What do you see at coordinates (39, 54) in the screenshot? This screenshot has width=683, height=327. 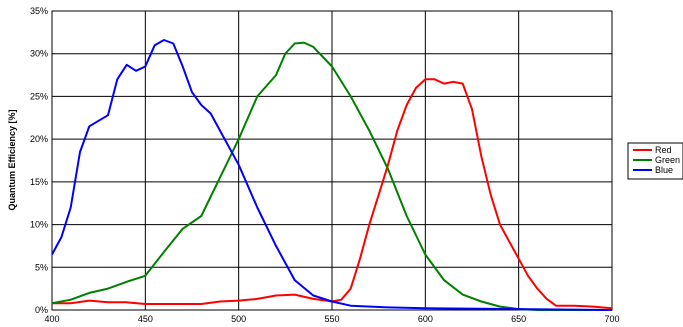 I see `y-tick-label: 30%` at bounding box center [39, 54].